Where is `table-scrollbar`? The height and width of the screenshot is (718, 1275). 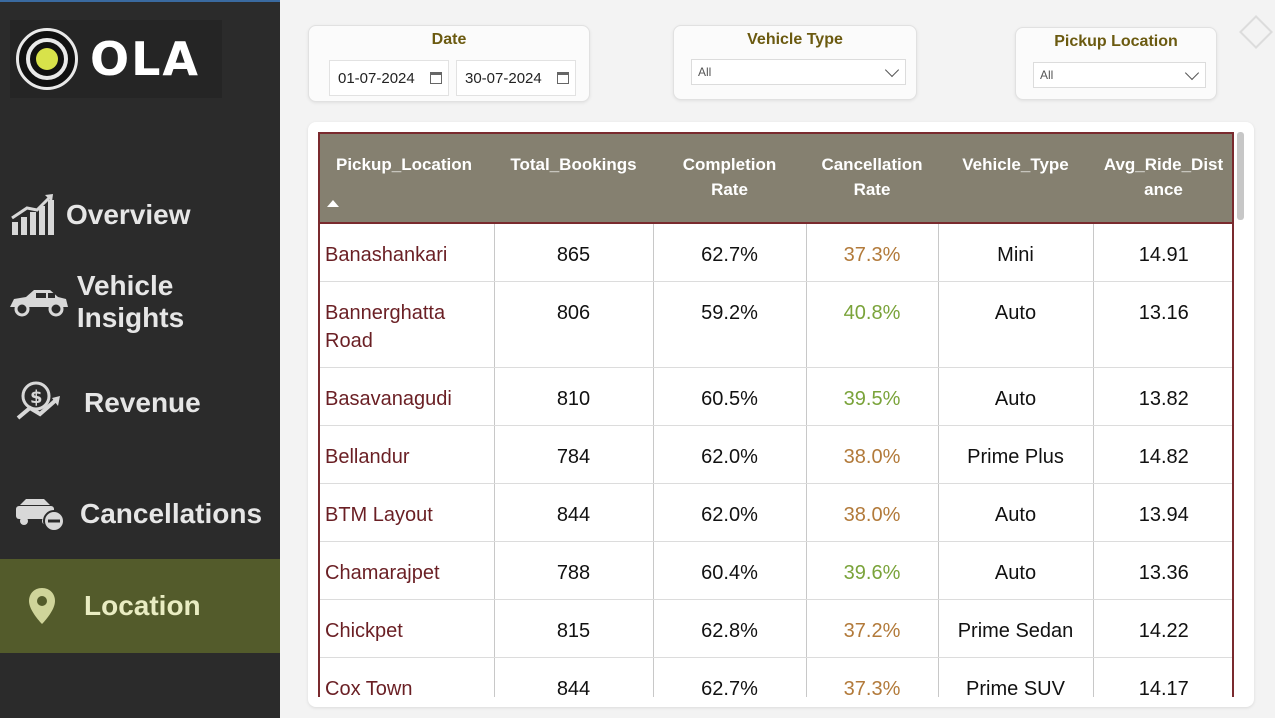
table-scrollbar is located at coordinates (1240, 176).